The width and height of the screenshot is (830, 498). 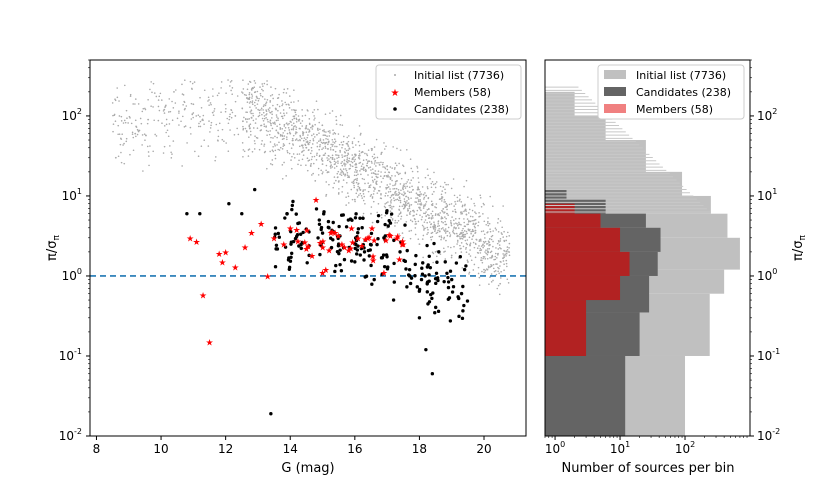 I want to click on y-tick-label: 102, so click(x=72, y=115).